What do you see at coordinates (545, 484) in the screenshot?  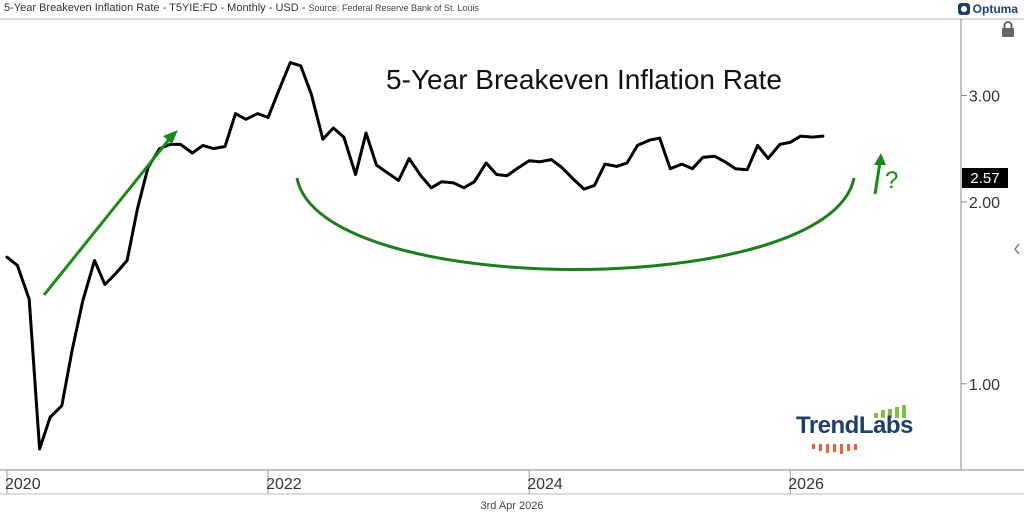 I see `x-tick-label: 2024` at bounding box center [545, 484].